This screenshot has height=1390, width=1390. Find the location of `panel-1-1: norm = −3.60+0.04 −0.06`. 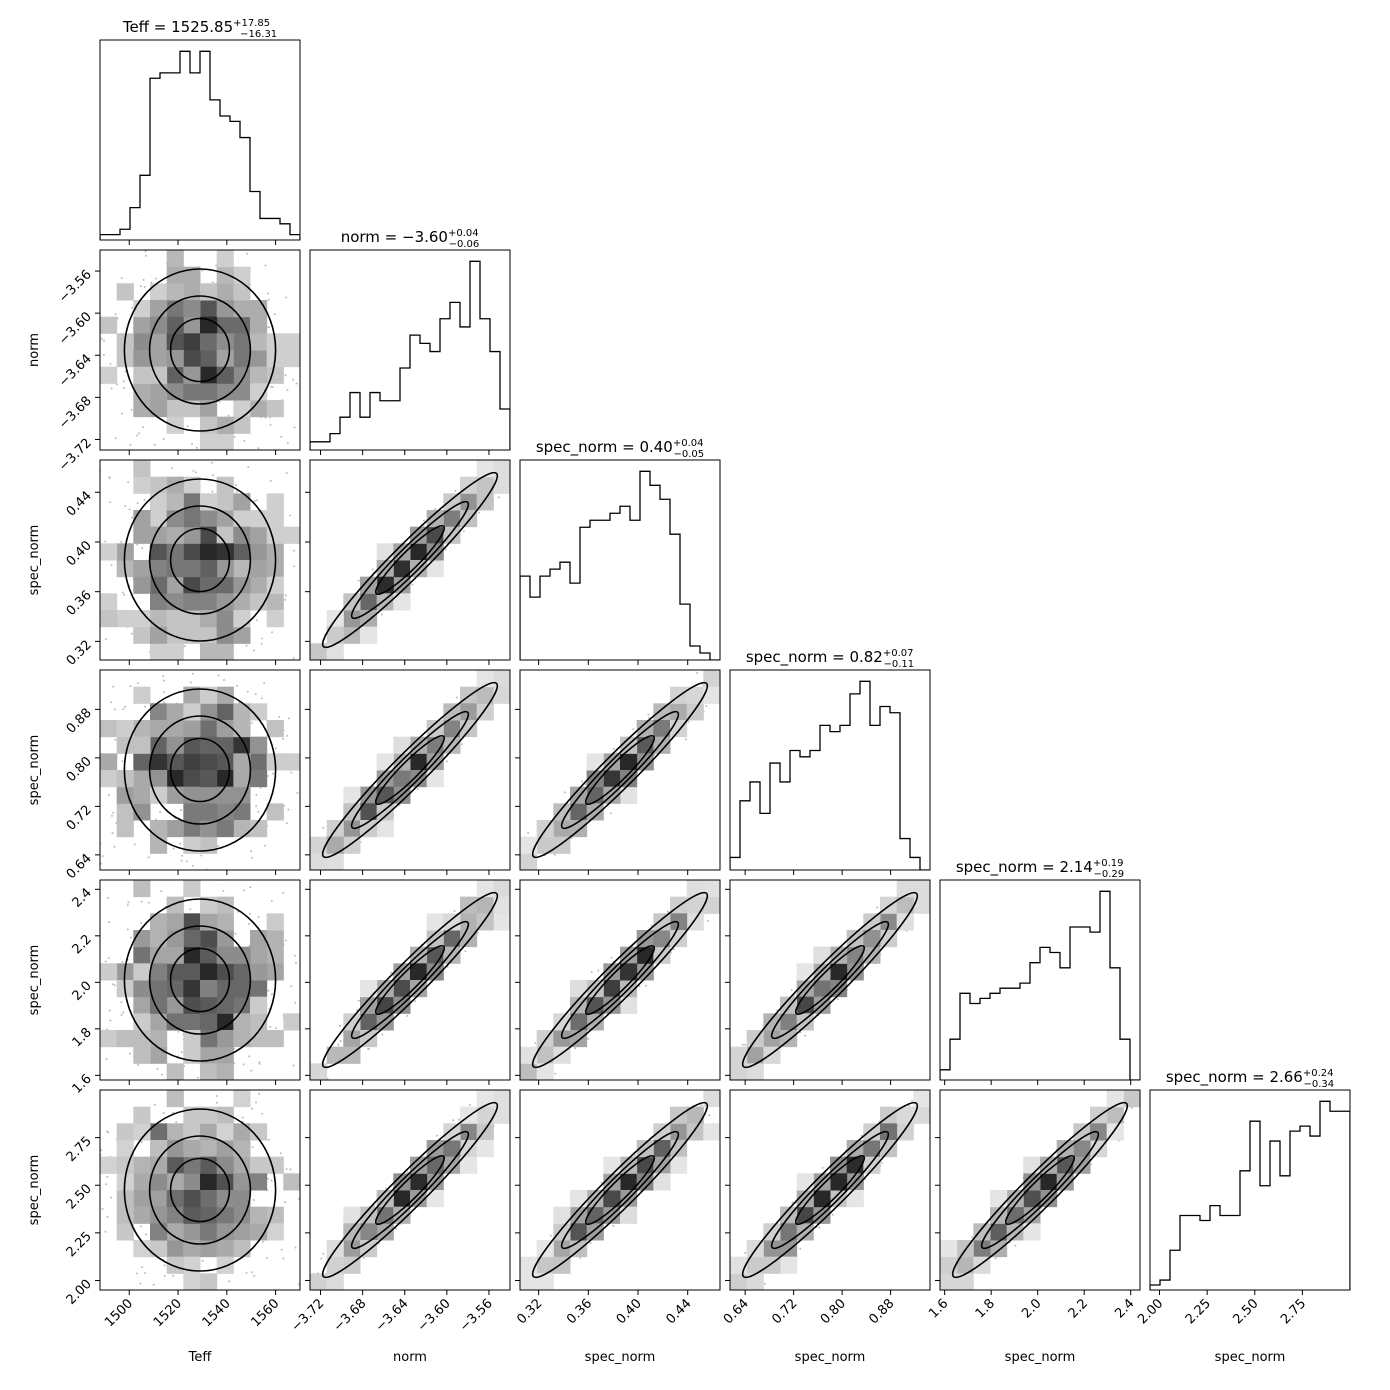

panel-1-1: norm = −3.60+0.04 −0.06 is located at coordinates (410, 341).